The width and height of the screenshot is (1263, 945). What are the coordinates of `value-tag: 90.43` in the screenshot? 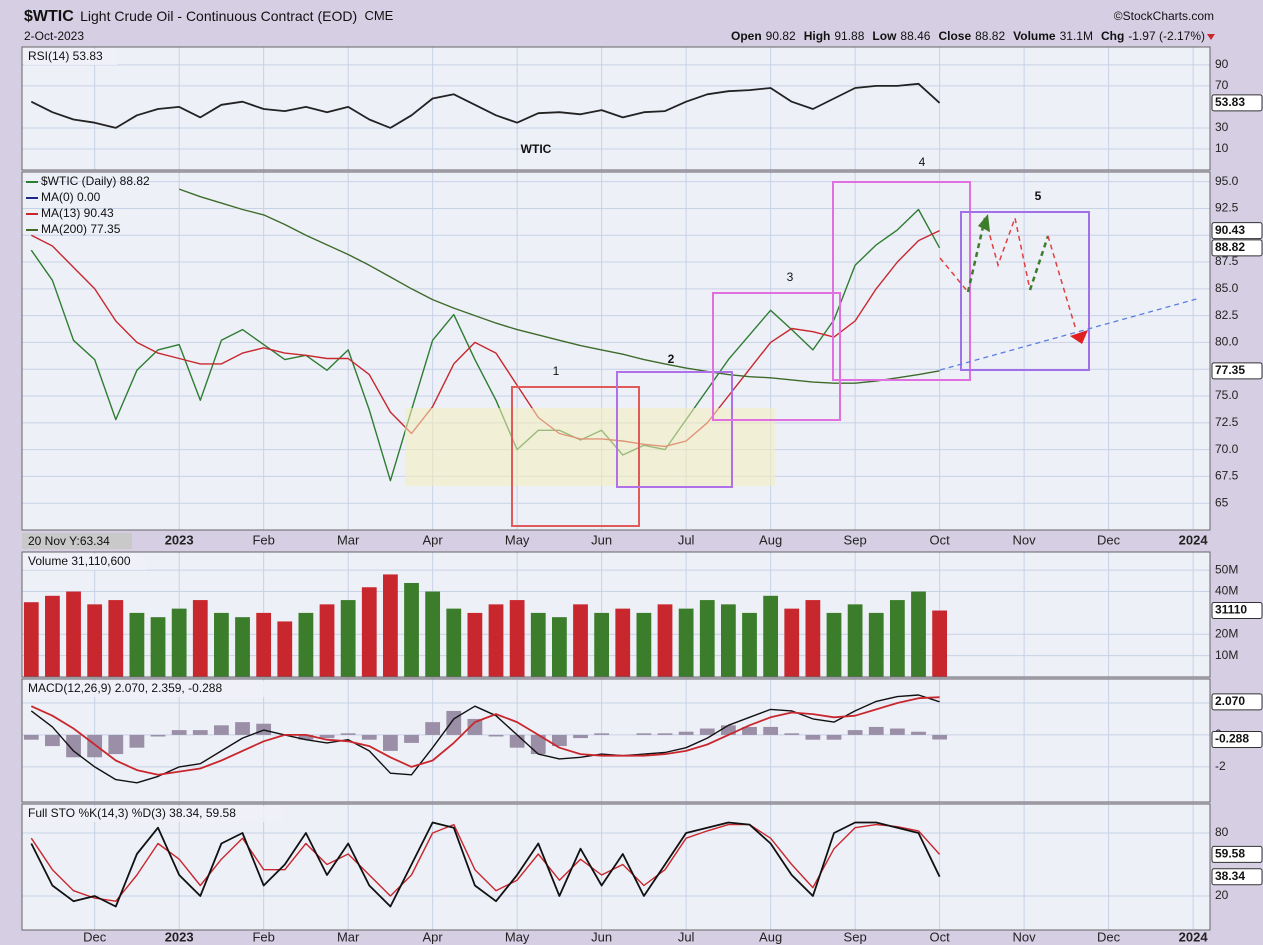 It's located at (1230, 230).